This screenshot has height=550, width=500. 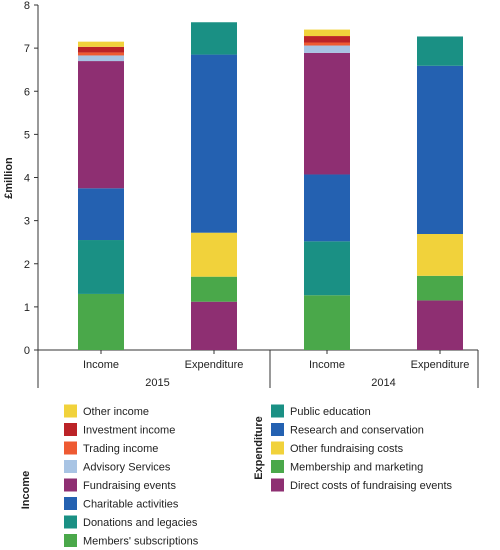 I want to click on bar-segment-2015-expenditure-public-education, so click(x=214, y=38).